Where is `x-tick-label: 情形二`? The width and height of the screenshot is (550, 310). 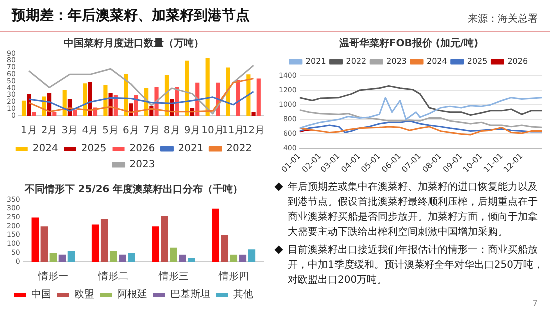
x-tick-label: 情形二 is located at coordinates (113, 276).